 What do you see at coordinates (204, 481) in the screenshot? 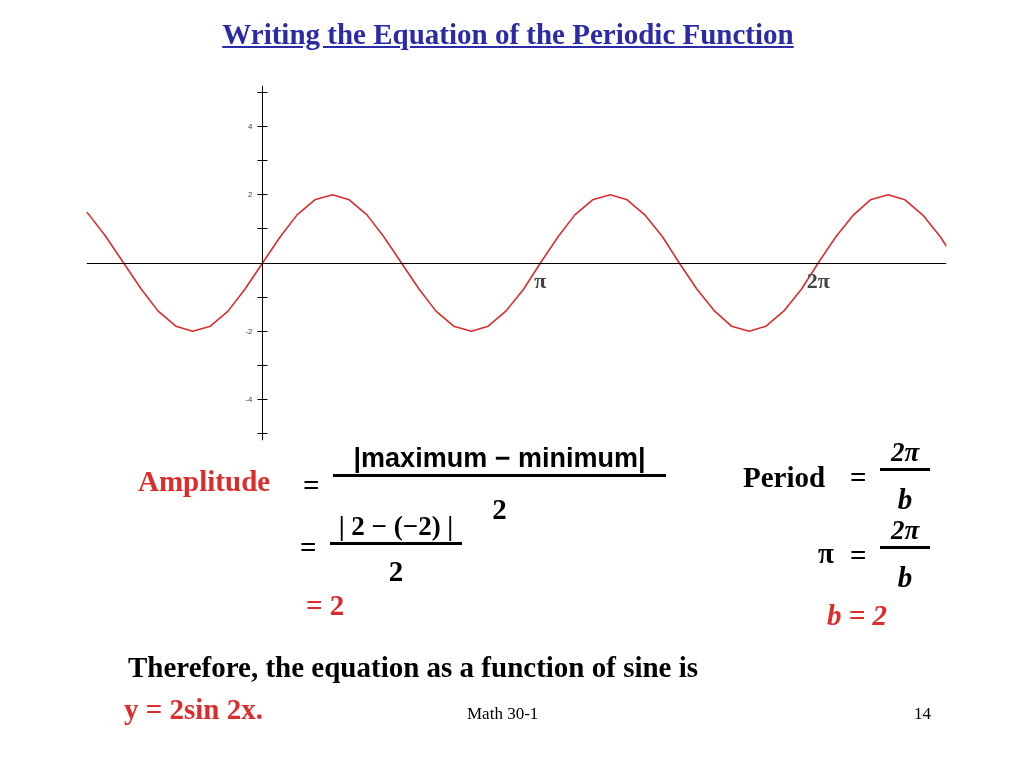
I see `text: Amplitude` at bounding box center [204, 481].